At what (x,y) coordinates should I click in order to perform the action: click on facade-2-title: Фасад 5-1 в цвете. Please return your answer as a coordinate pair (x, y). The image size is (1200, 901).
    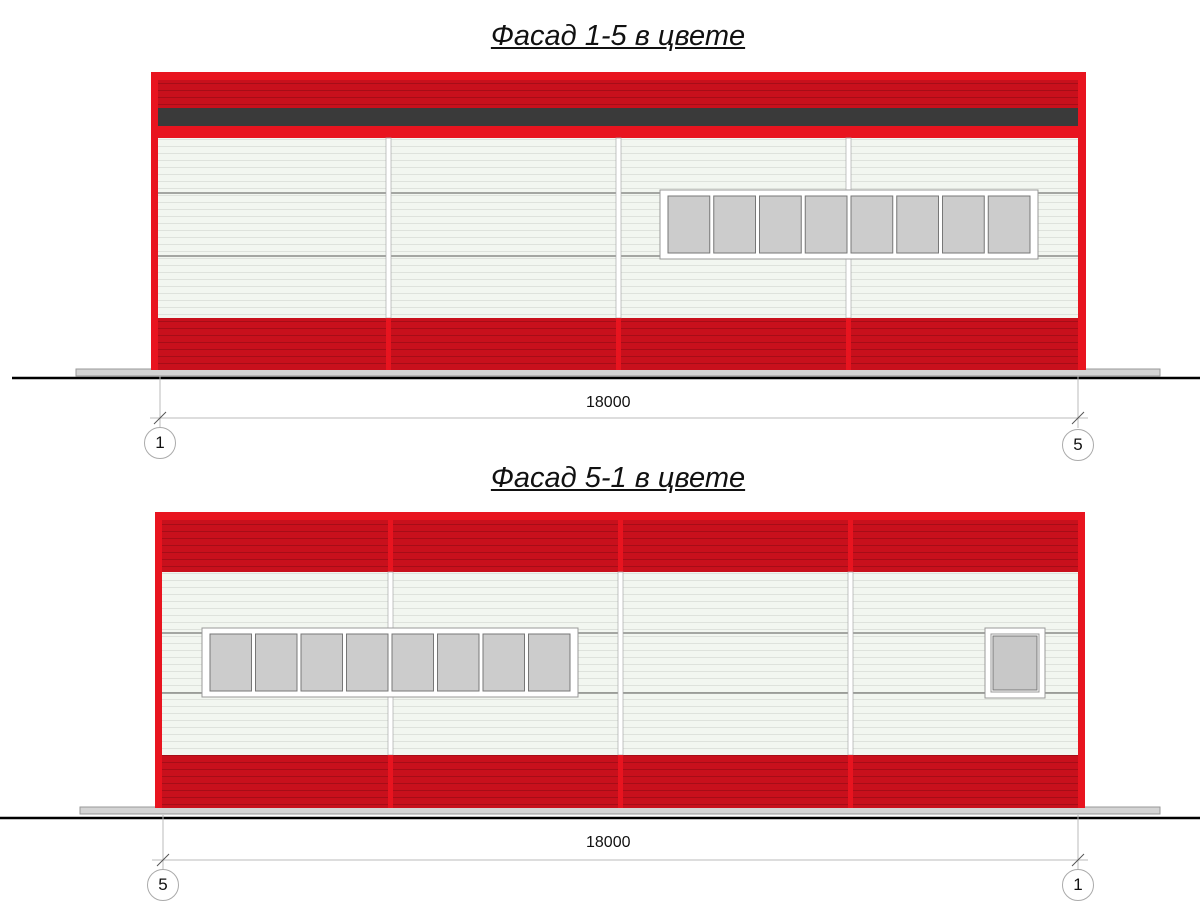
    Looking at the image, I should click on (618, 478).